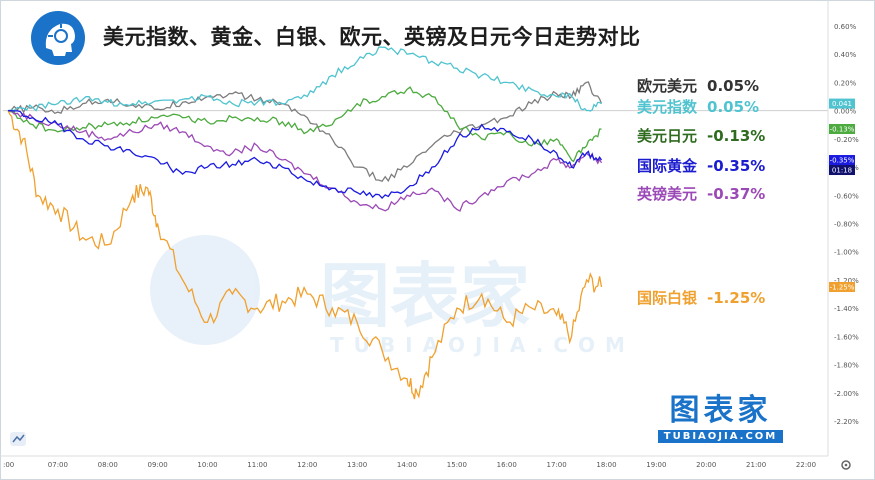 The image size is (875, 480). What do you see at coordinates (846, 309) in the screenshot?
I see `y-tick-label: -1.40%` at bounding box center [846, 309].